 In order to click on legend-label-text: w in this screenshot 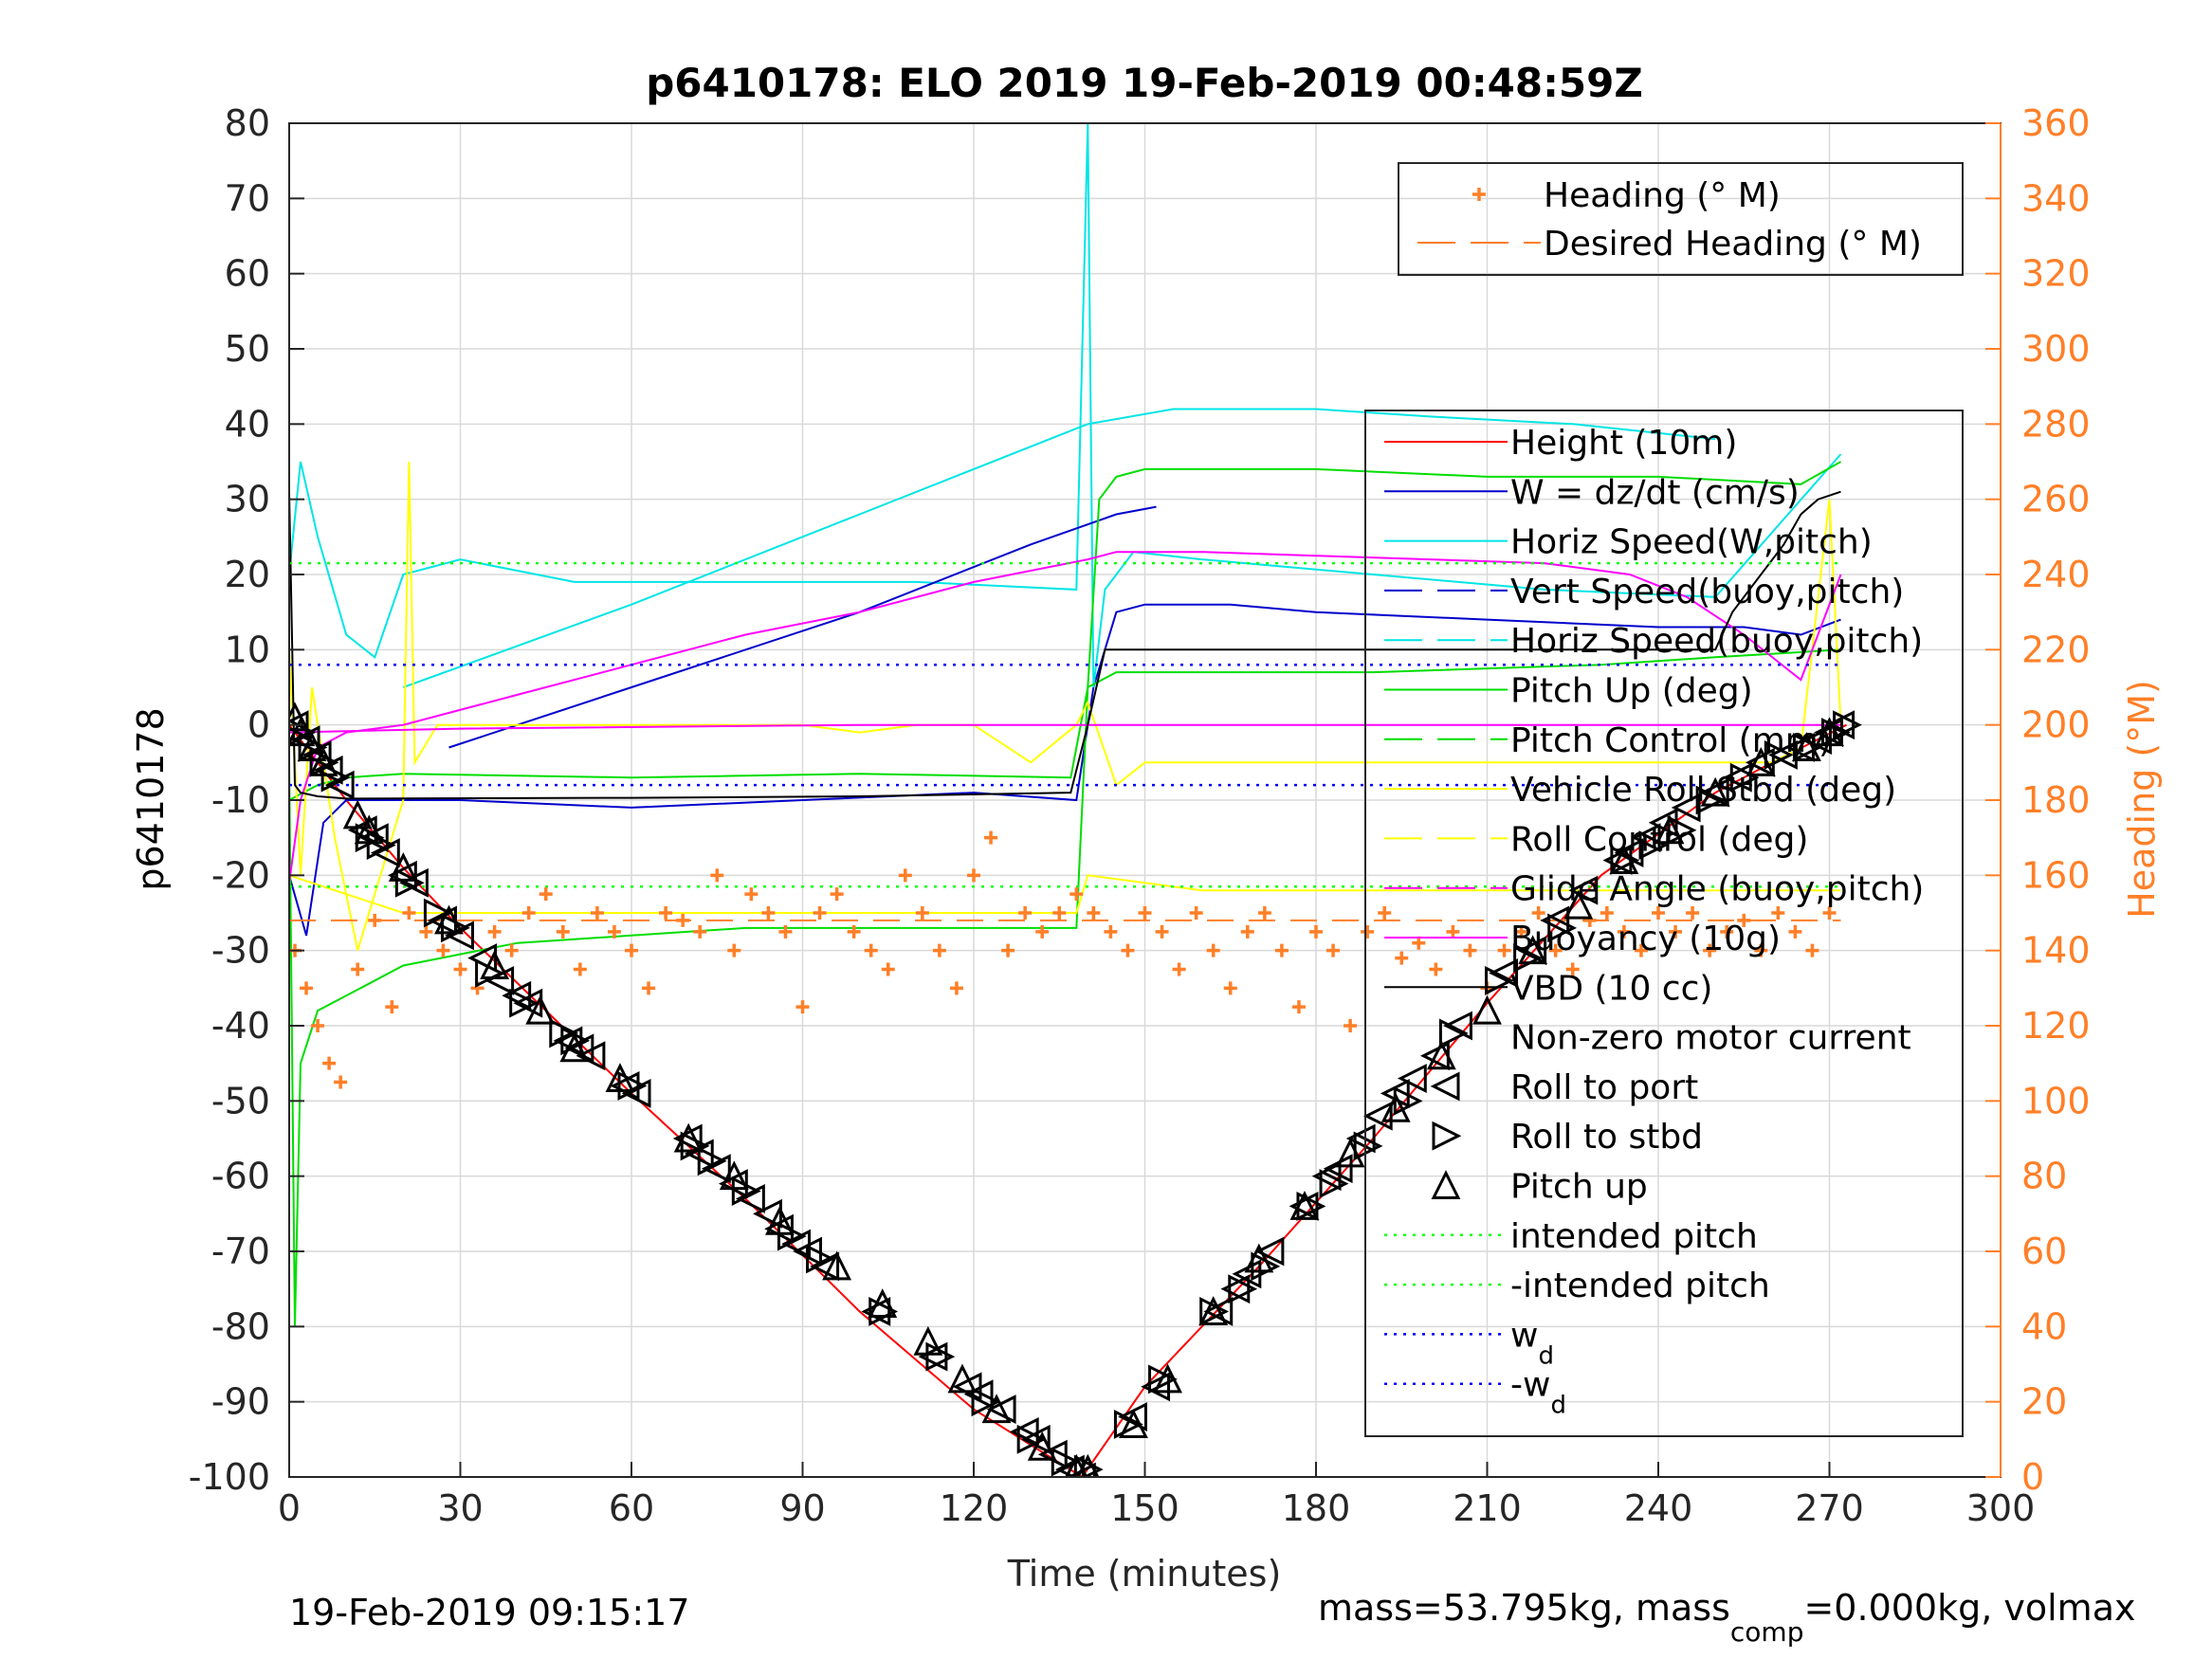, I will do `click(1524, 1335)`.